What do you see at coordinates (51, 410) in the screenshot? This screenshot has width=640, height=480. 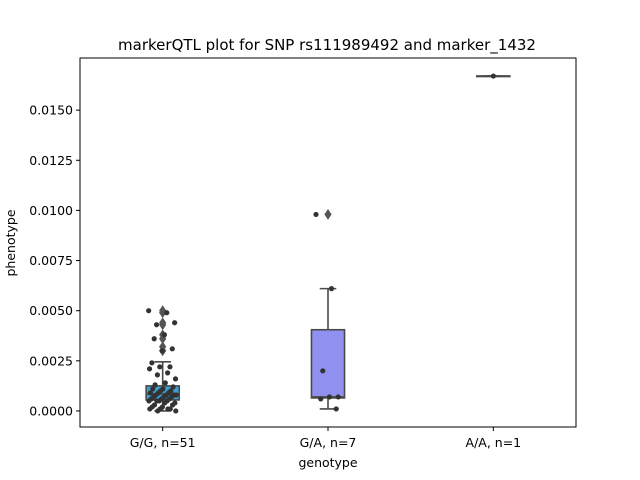 I see `y-tick-label: 0.0000` at bounding box center [51, 410].